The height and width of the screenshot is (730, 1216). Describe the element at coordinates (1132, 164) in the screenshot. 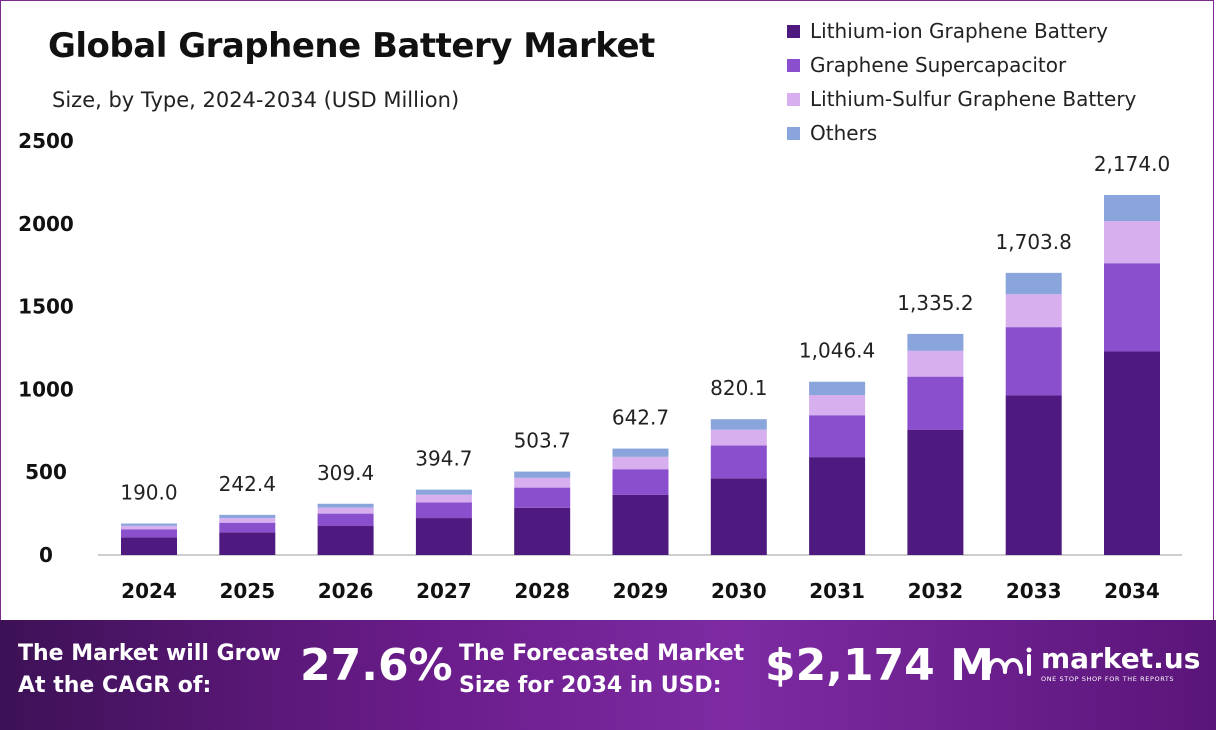

I see `bar-total-label: 2,174.0` at that location.